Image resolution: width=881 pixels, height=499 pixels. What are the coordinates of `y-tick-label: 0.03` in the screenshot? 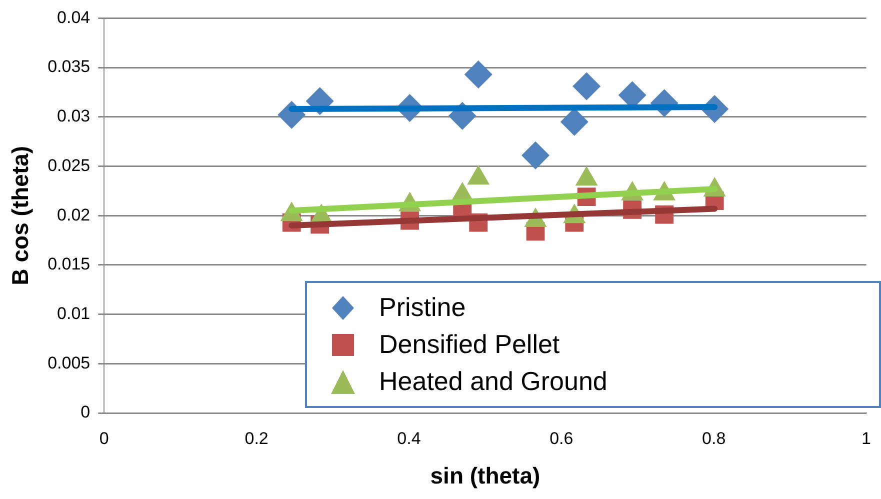 It's located at (73, 116).